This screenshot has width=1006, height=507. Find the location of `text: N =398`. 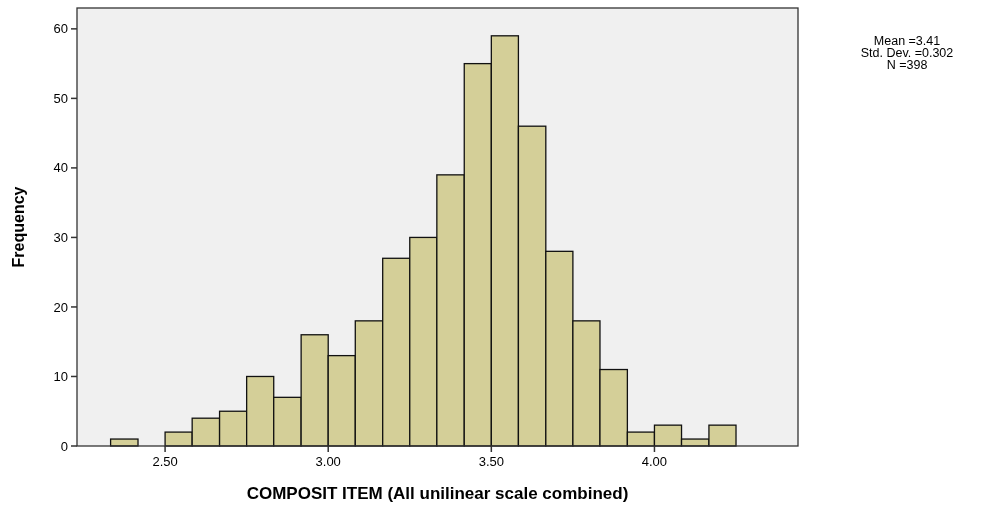

text: N =398 is located at coordinates (907, 65).